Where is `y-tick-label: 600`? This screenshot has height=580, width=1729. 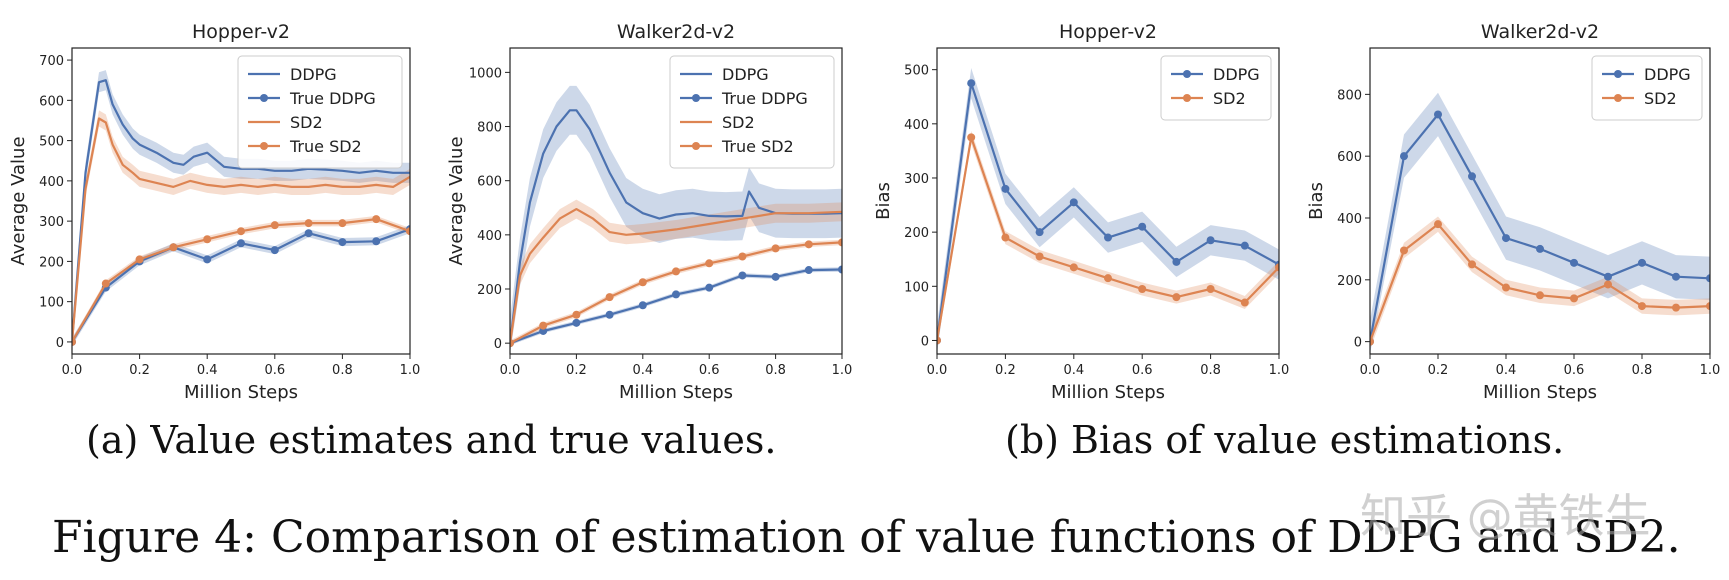 y-tick-label: 600 is located at coordinates (51, 101).